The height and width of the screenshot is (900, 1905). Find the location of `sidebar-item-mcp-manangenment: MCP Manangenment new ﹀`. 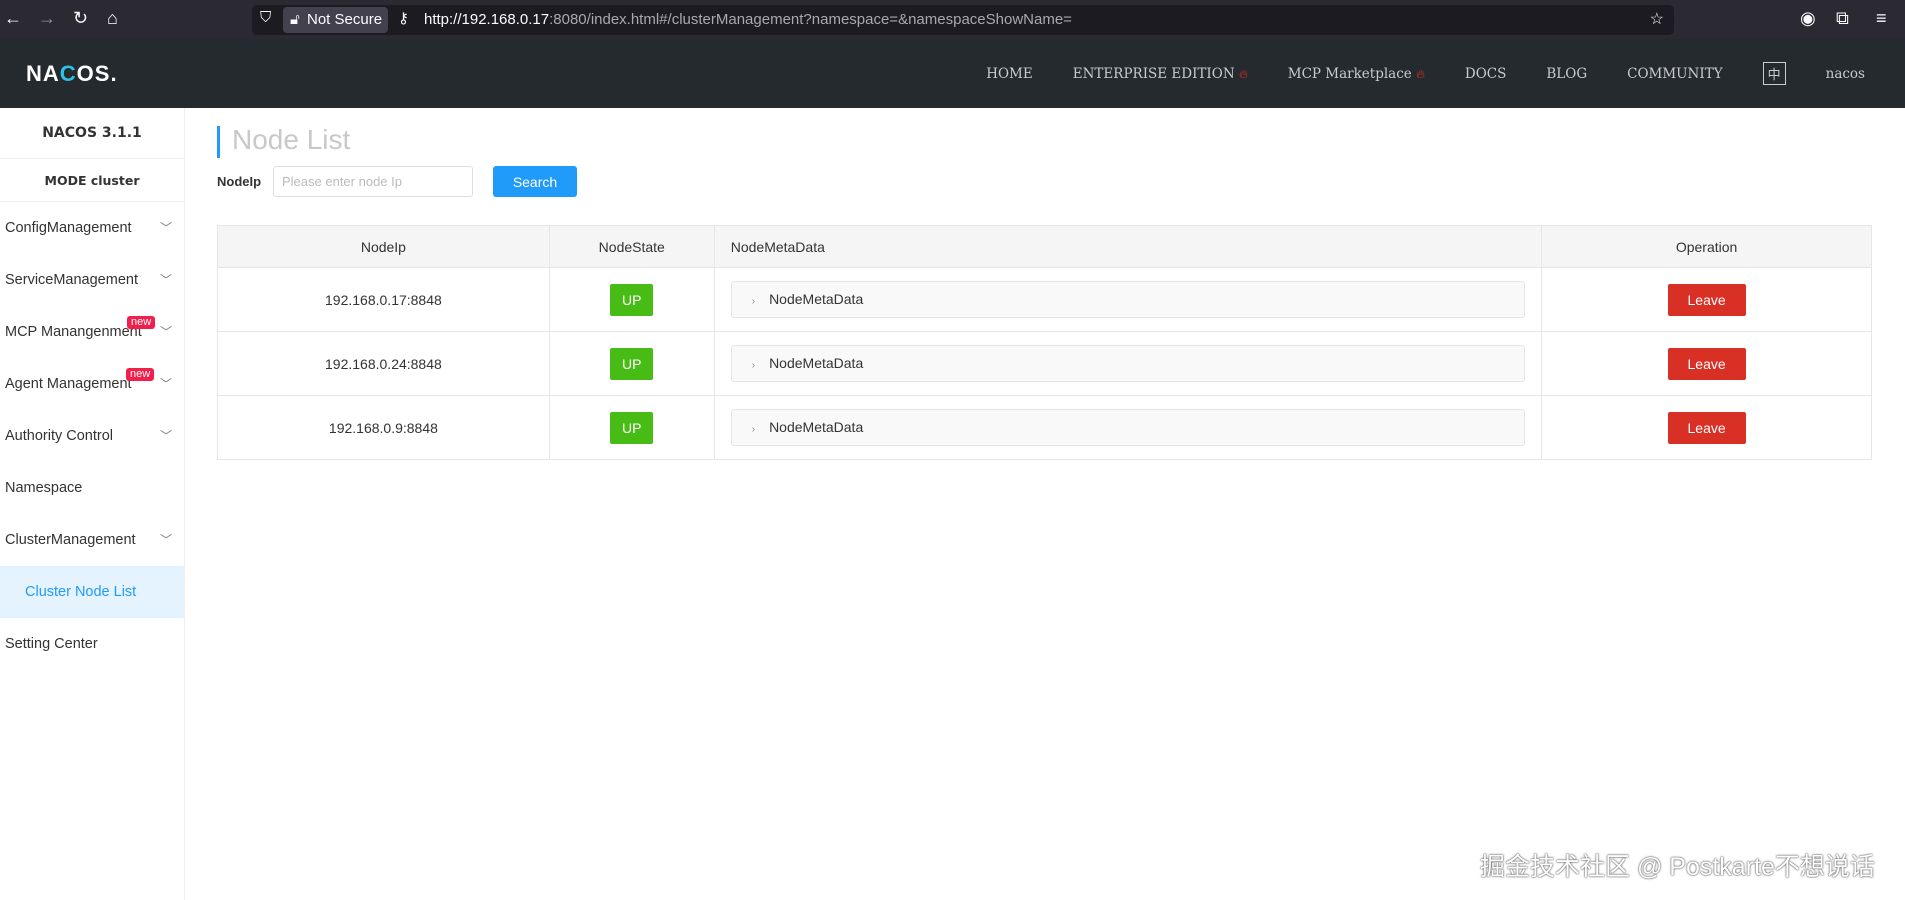

sidebar-item-mcp-manangenment: MCP Manangenment new ﹀ is located at coordinates (92, 332).